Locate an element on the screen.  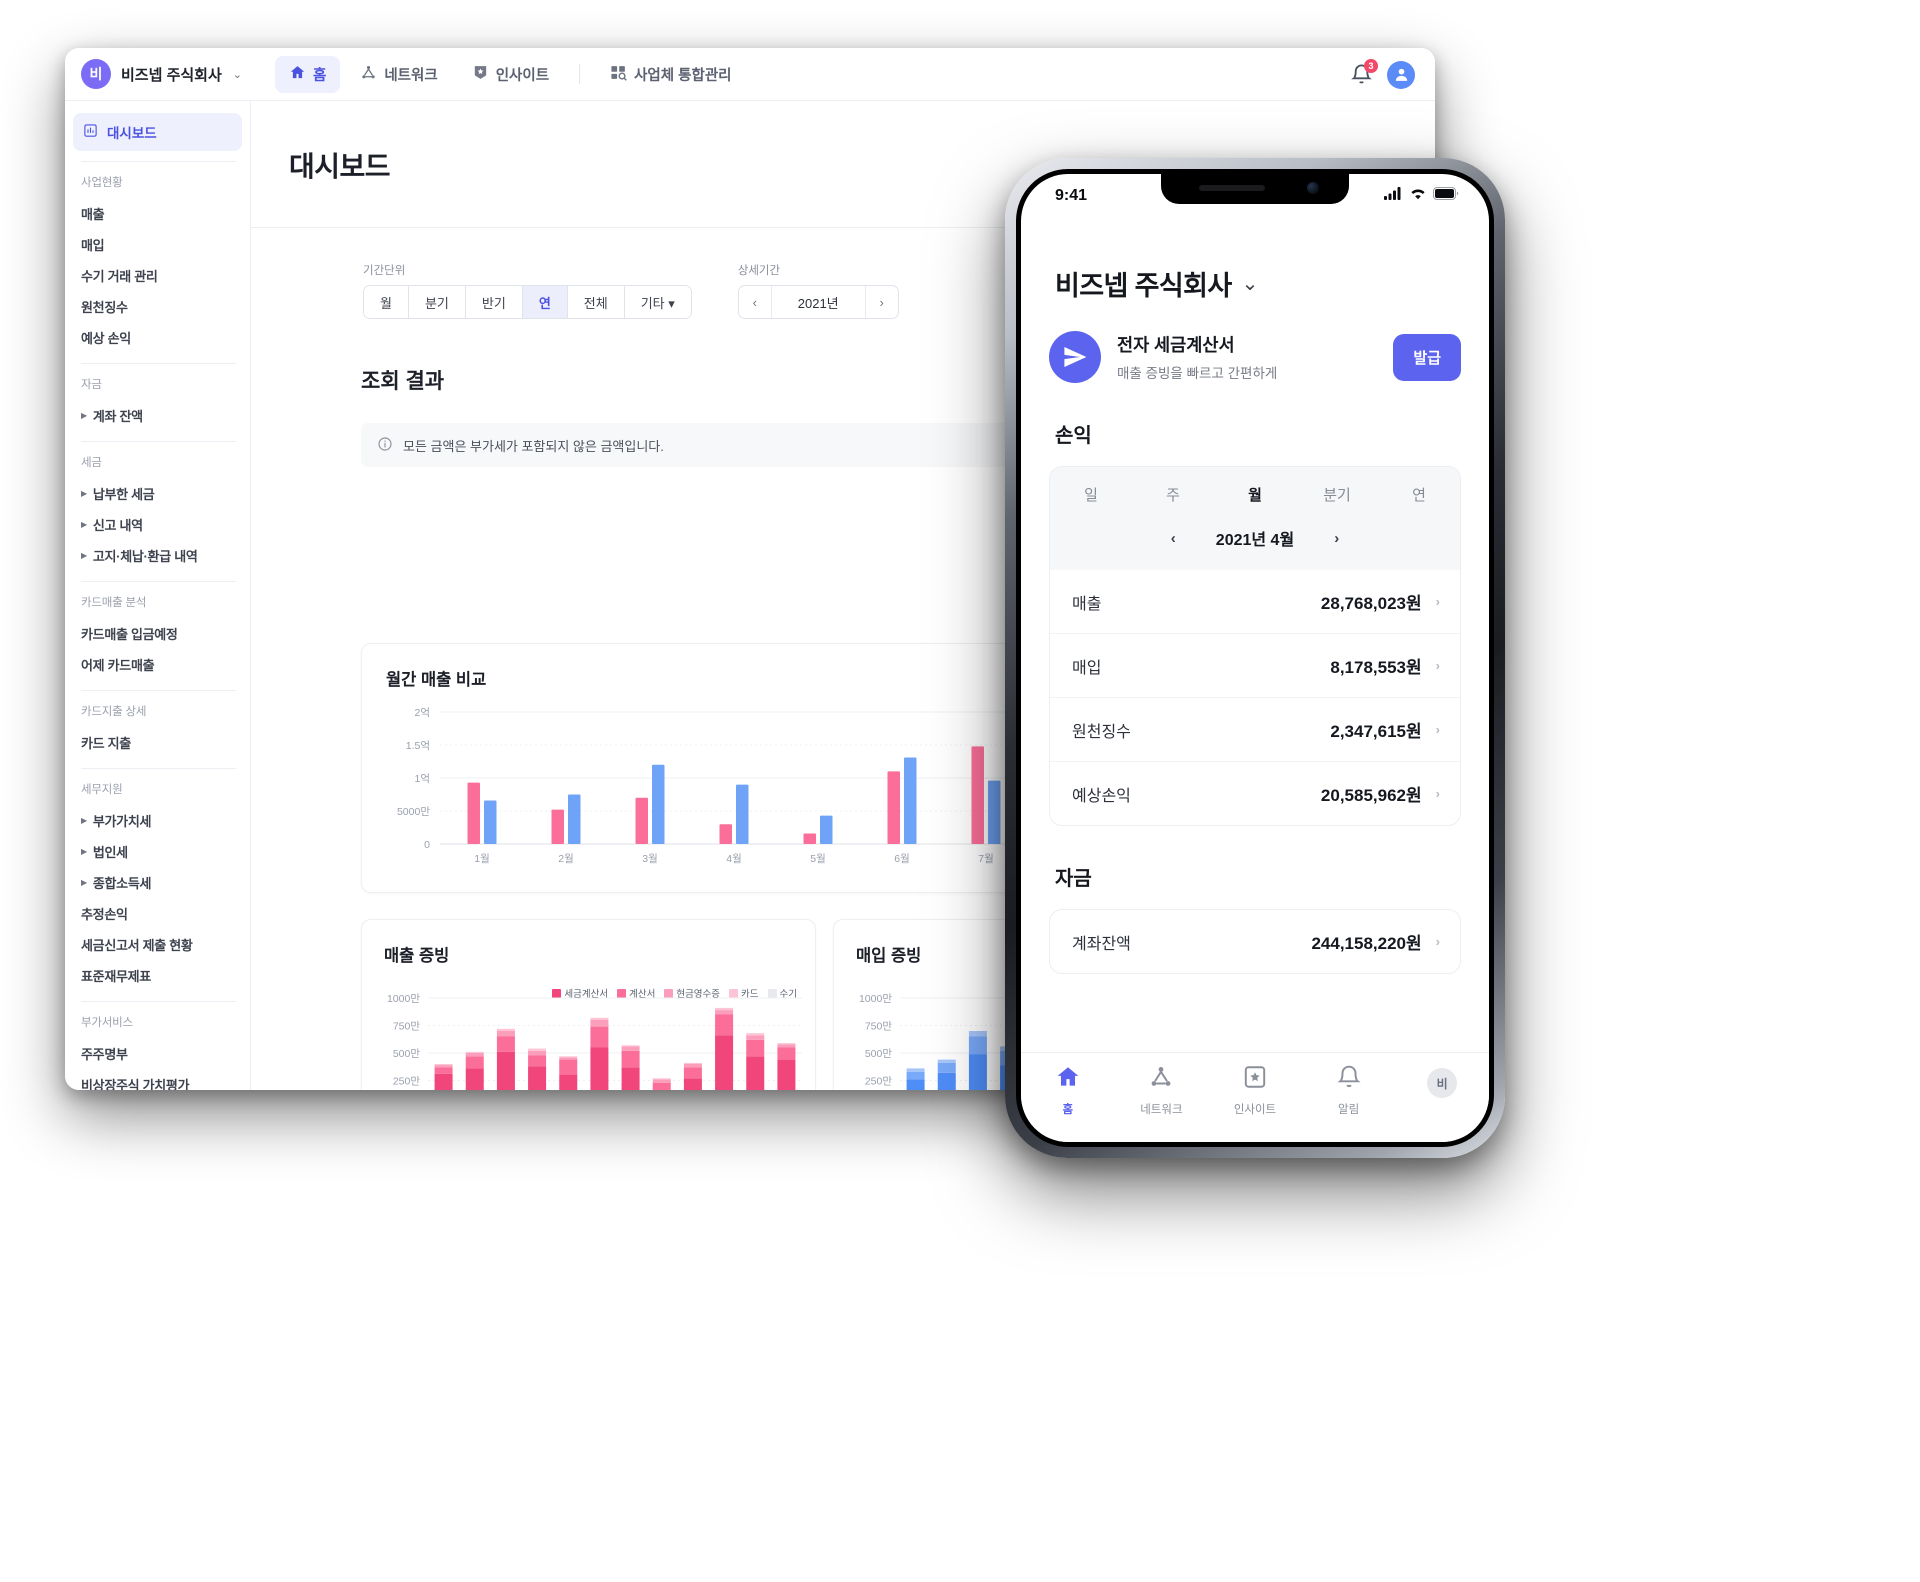
profit-tab-일: 일 is located at coordinates (1091, 495).